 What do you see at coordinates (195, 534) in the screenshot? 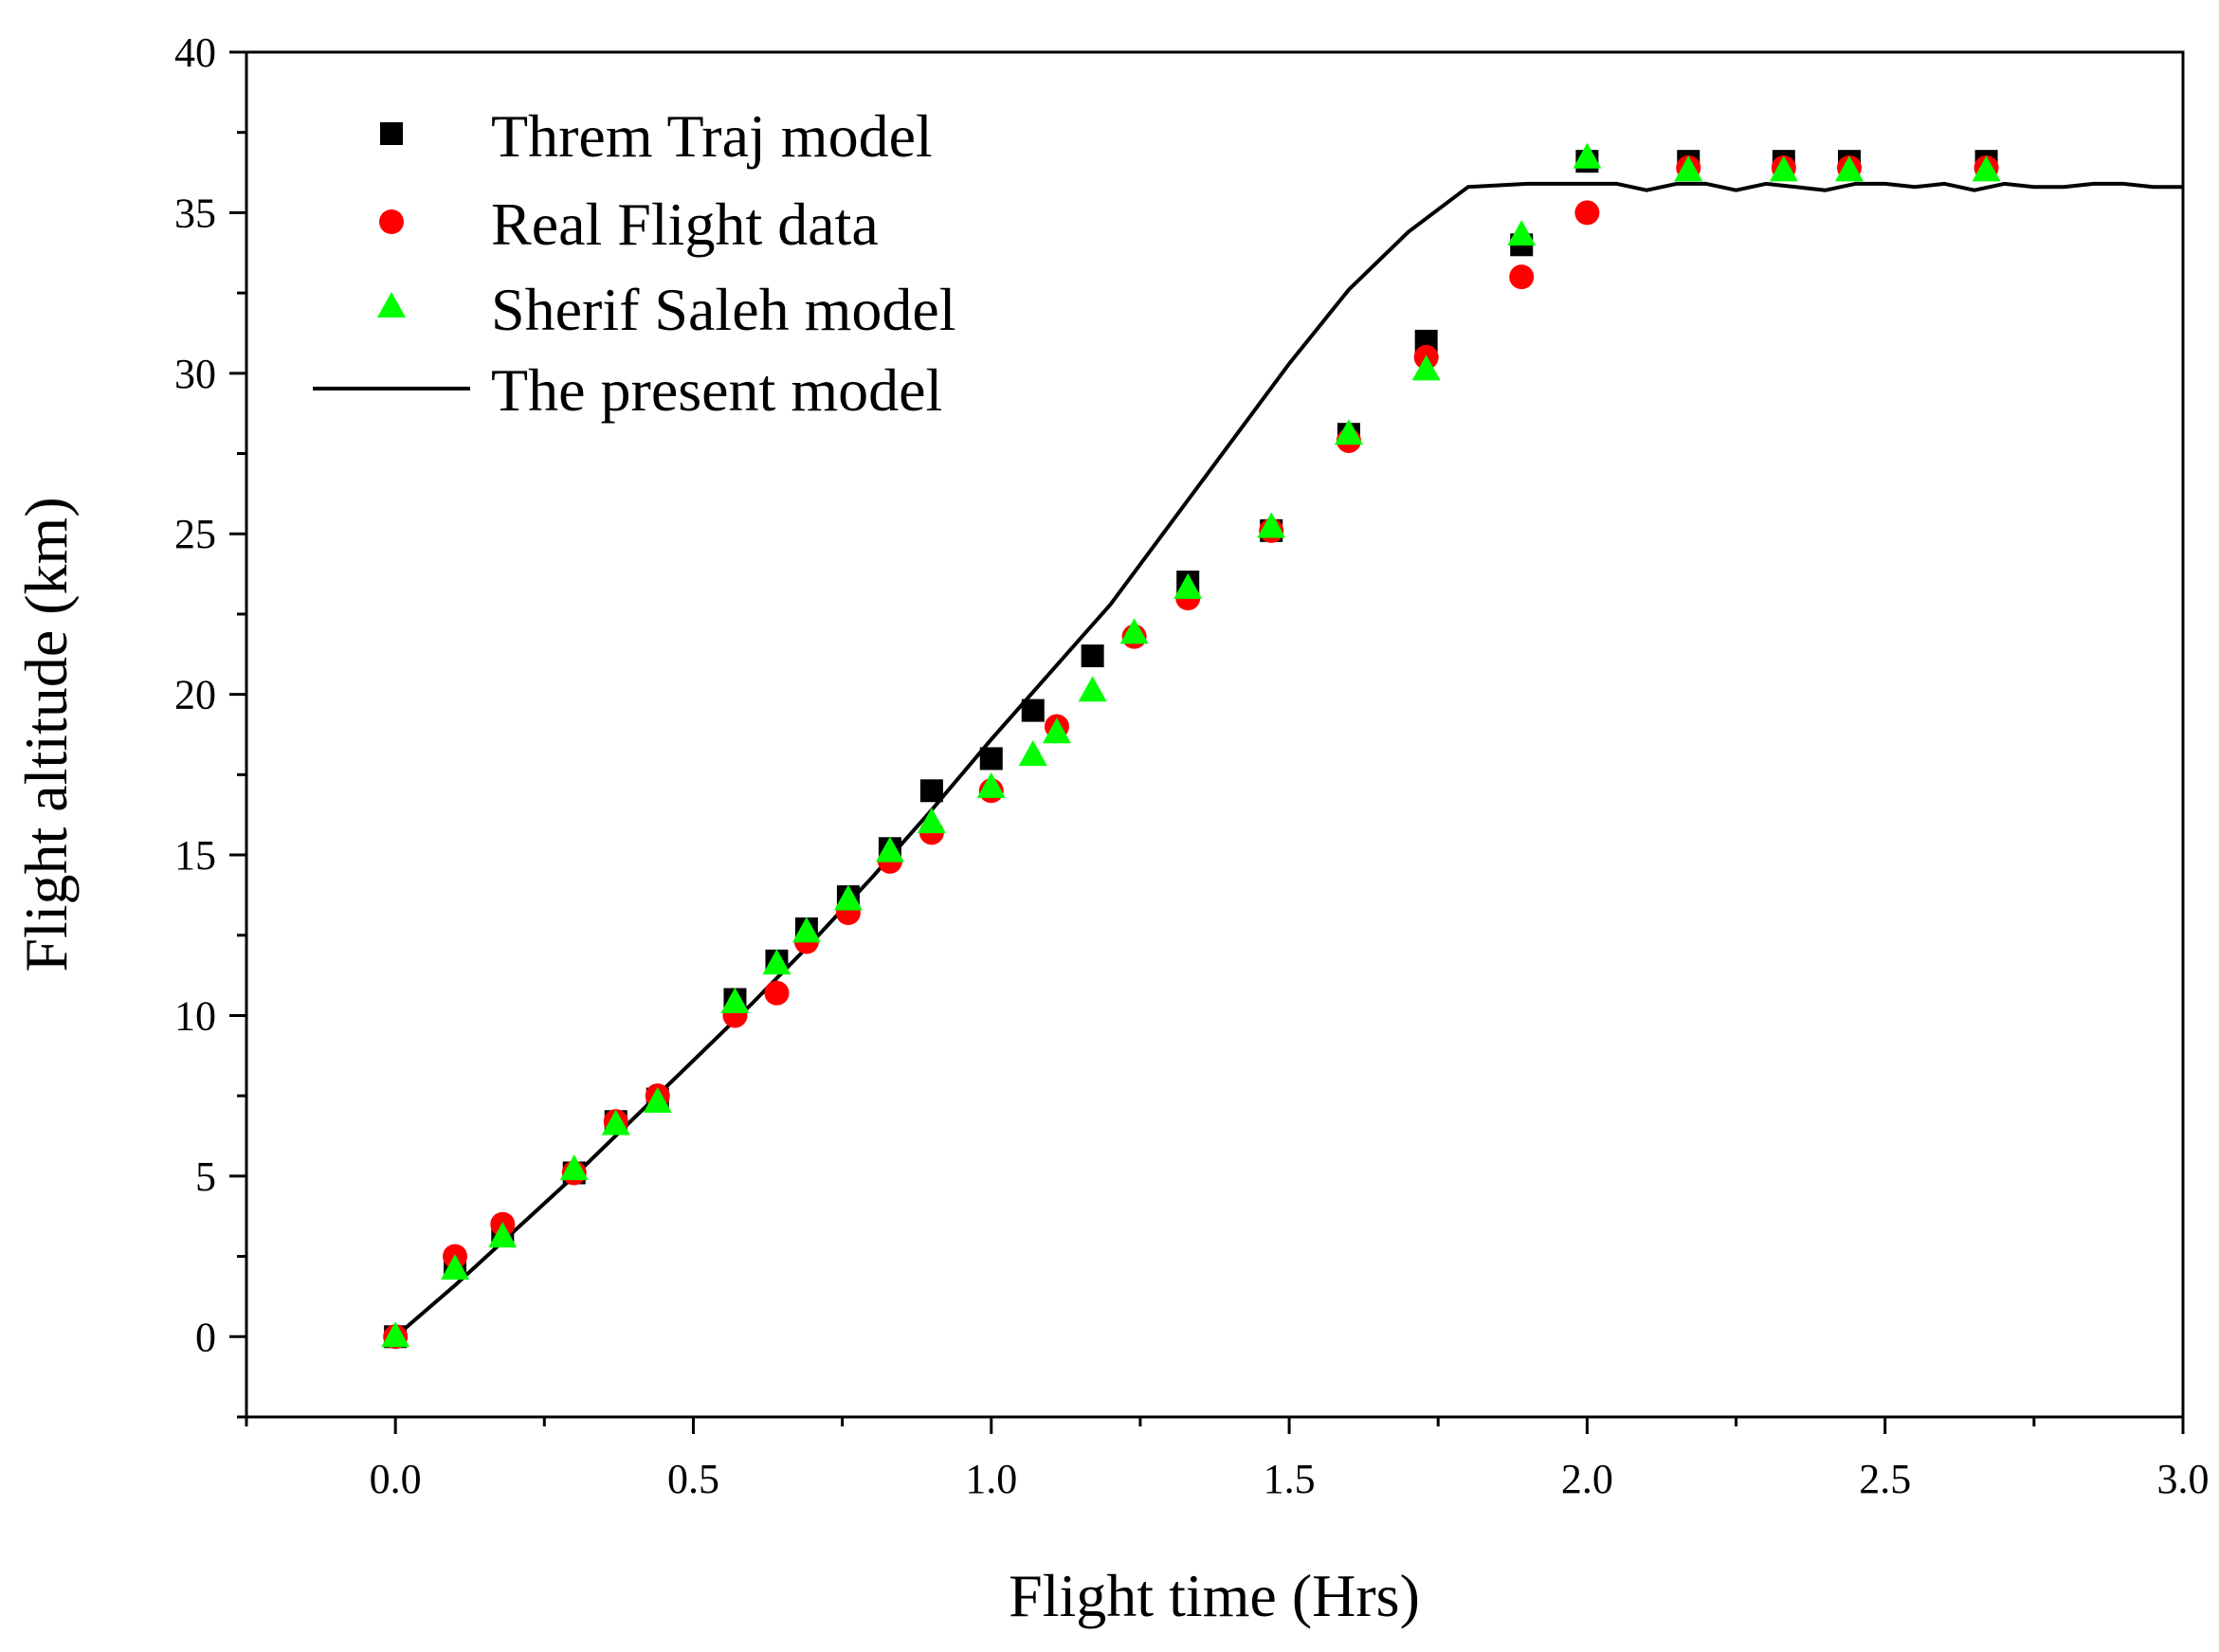
I see `y-tick-label: 25` at bounding box center [195, 534].